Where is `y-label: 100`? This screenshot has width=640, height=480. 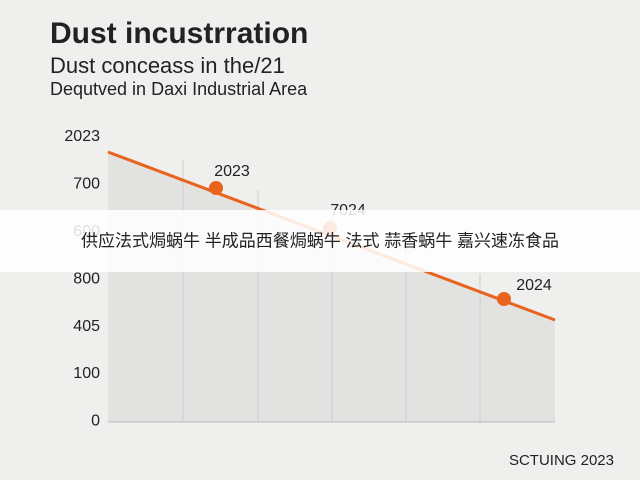 y-label: 100 is located at coordinates (86, 373).